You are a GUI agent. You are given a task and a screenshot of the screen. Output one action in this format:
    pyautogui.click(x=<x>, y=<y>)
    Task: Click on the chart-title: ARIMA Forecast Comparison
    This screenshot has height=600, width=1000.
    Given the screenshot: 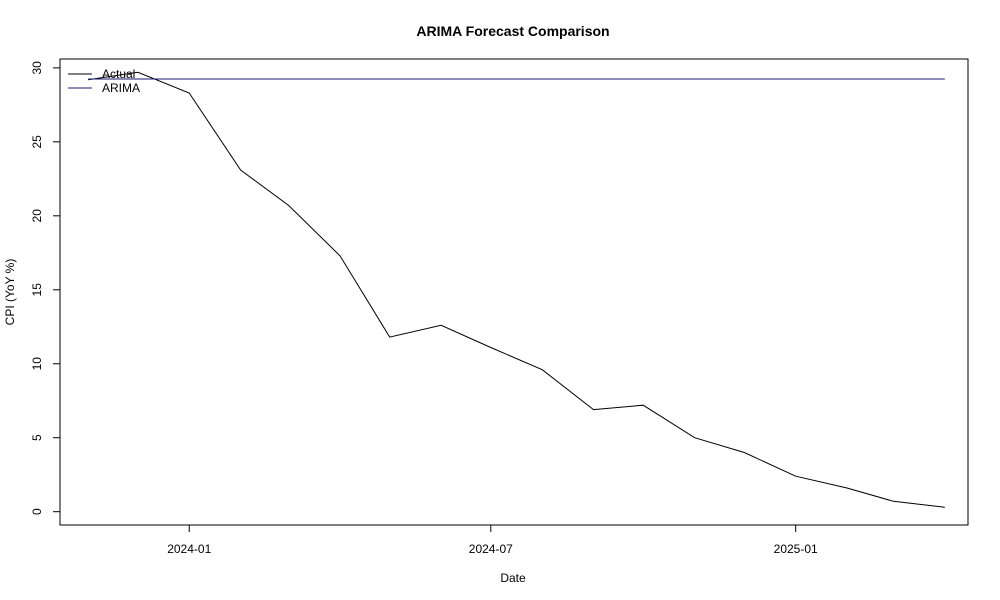 What is the action you would take?
    pyautogui.click(x=512, y=31)
    